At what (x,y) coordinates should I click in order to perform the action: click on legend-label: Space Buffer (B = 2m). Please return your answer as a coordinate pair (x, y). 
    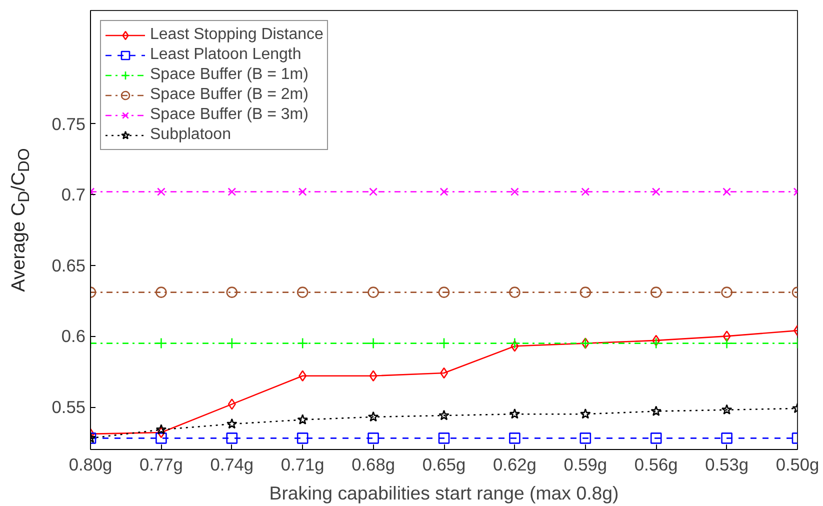
    Looking at the image, I should click on (229, 95).